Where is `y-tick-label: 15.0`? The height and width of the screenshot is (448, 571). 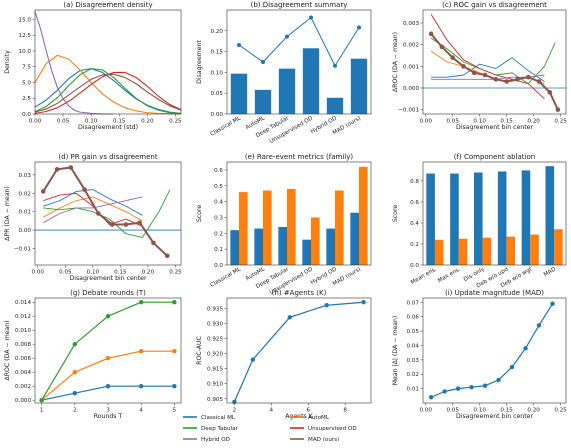
y-tick-label: 15.0 is located at coordinates (25, 20).